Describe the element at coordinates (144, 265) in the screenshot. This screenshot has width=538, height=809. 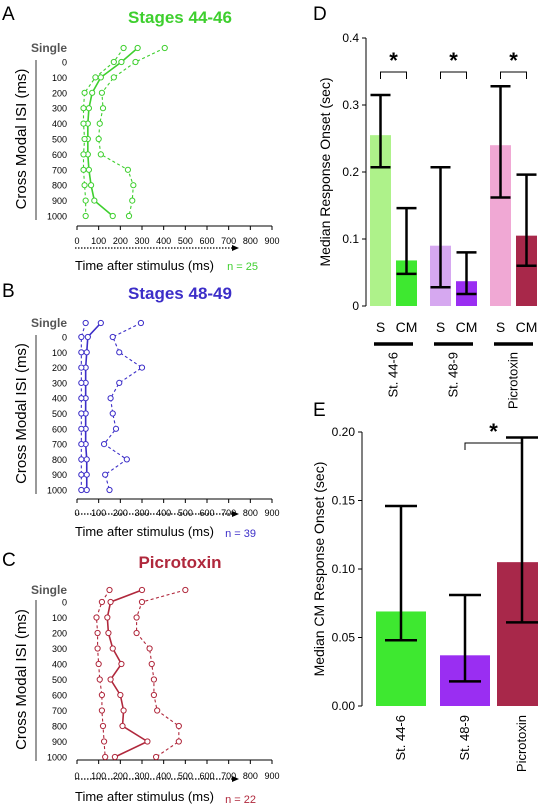
I see `x-axis-label: Time after stimulus (ms)` at that location.